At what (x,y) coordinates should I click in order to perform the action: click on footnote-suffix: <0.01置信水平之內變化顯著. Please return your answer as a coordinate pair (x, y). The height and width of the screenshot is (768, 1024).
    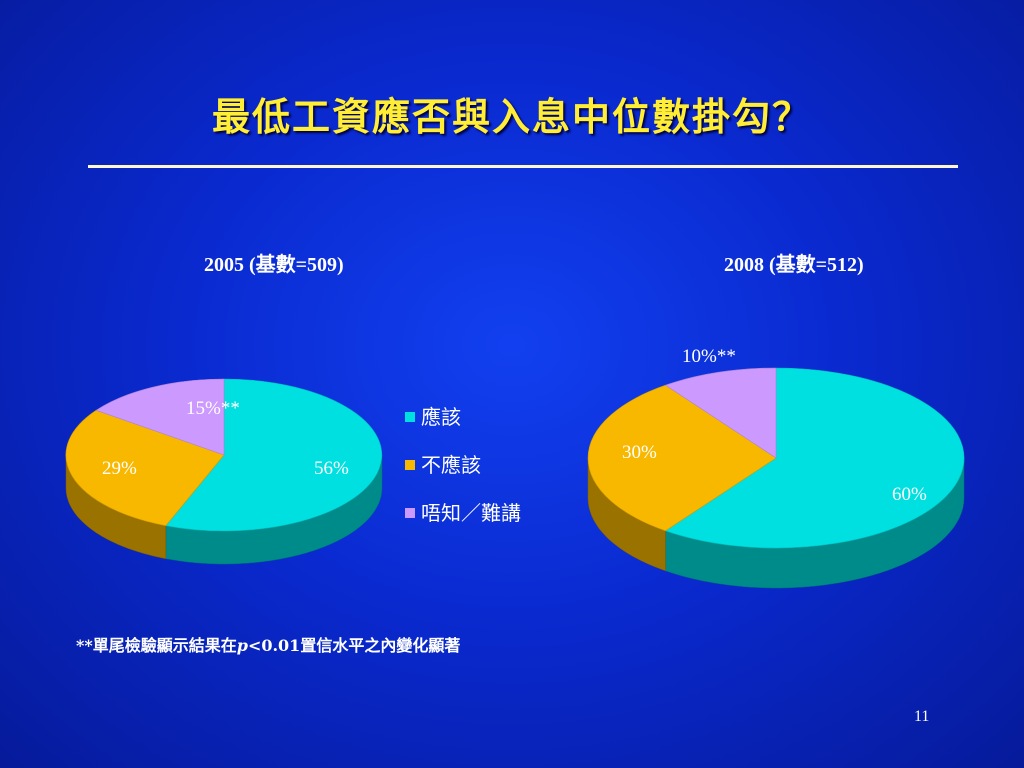
    Looking at the image, I should click on (354, 645).